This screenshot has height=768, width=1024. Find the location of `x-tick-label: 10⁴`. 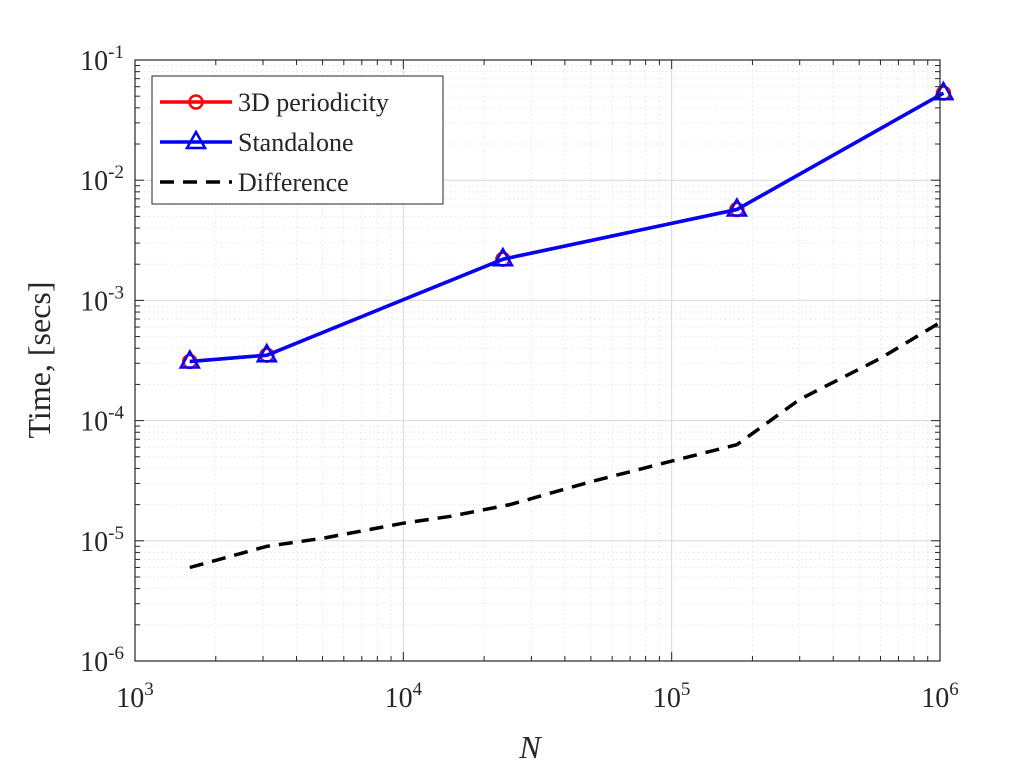

x-tick-label: 10⁴ is located at coordinates (404, 696).